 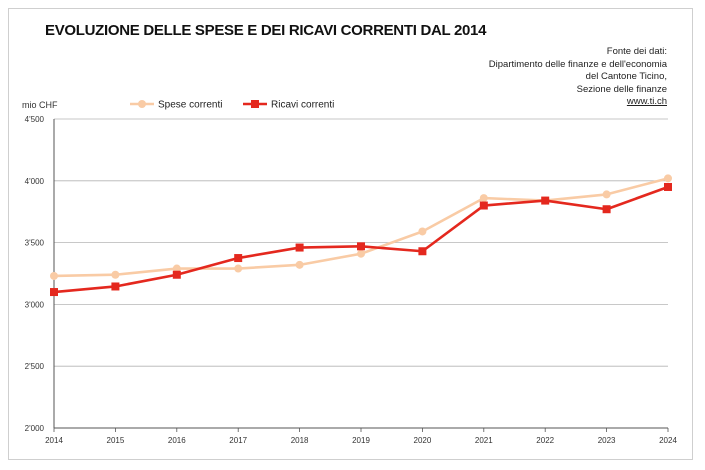 I want to click on legend-label: Ricavi correnti, so click(x=302, y=105).